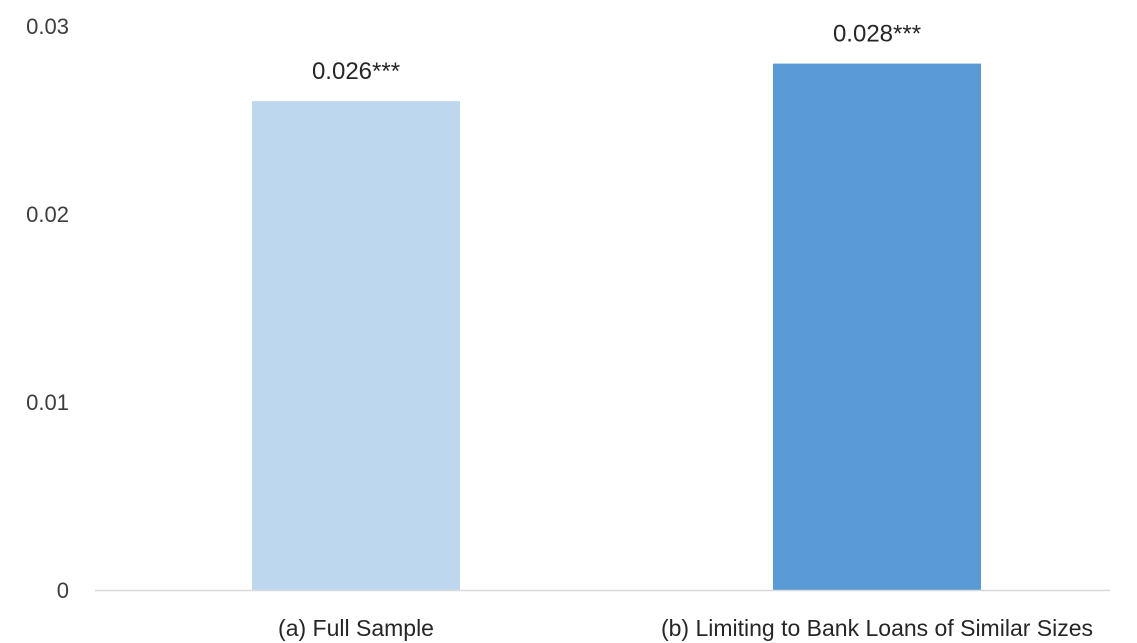 This screenshot has width=1137, height=643. I want to click on y-tick-label: 0.01, so click(47, 402).